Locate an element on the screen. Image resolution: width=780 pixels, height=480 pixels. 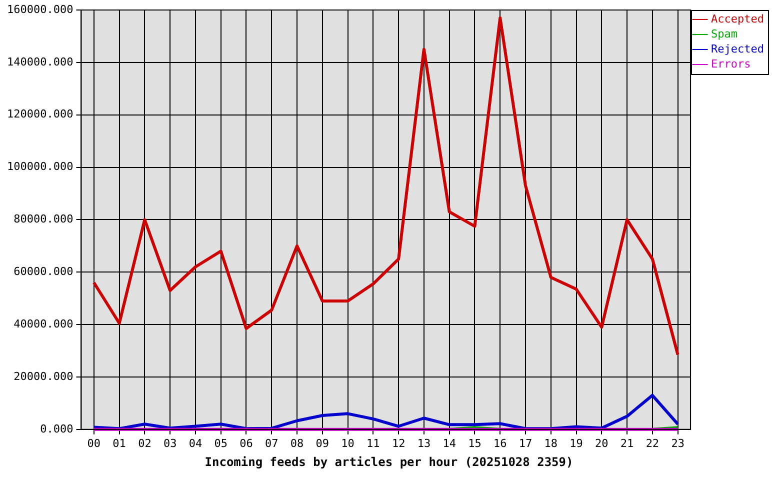
x-tick-label: 17 is located at coordinates (525, 443).